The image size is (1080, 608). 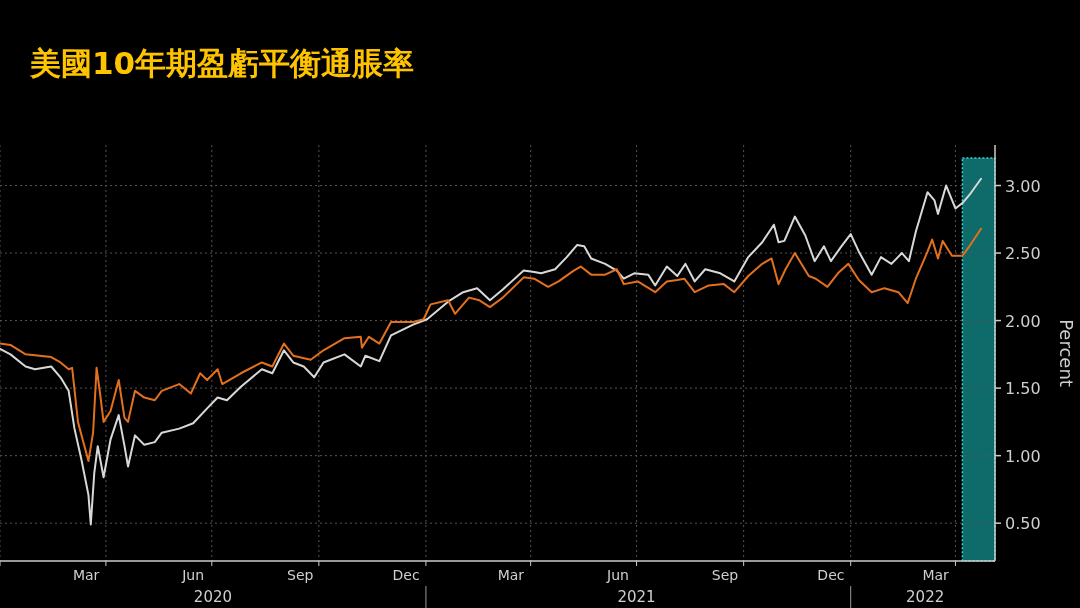 What do you see at coordinates (1023, 524) in the screenshot?
I see `y-tick-label: 0.50` at bounding box center [1023, 524].